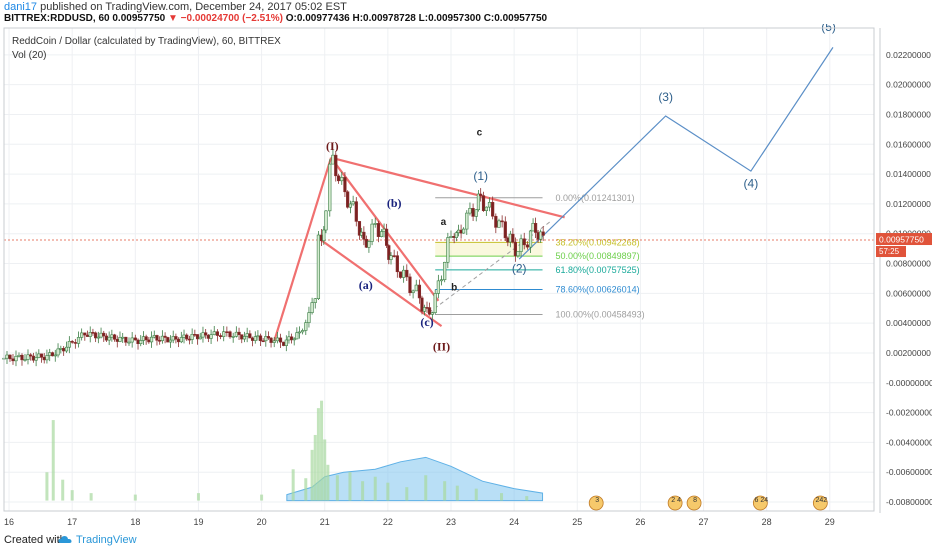 Image resolution: width=932 pixels, height=550 pixels. Describe the element at coordinates (597, 500) in the screenshot. I see `event-count: 3` at that location.